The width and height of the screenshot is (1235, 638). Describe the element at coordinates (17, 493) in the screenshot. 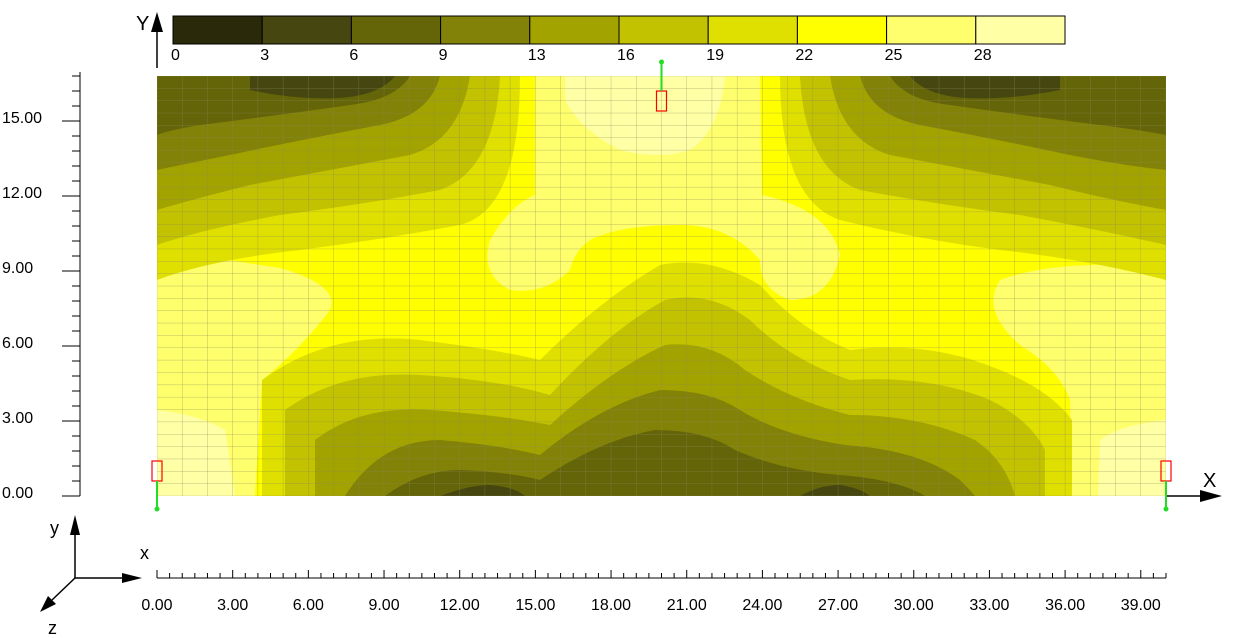

I see `y-tick-label: 0.00` at that location.